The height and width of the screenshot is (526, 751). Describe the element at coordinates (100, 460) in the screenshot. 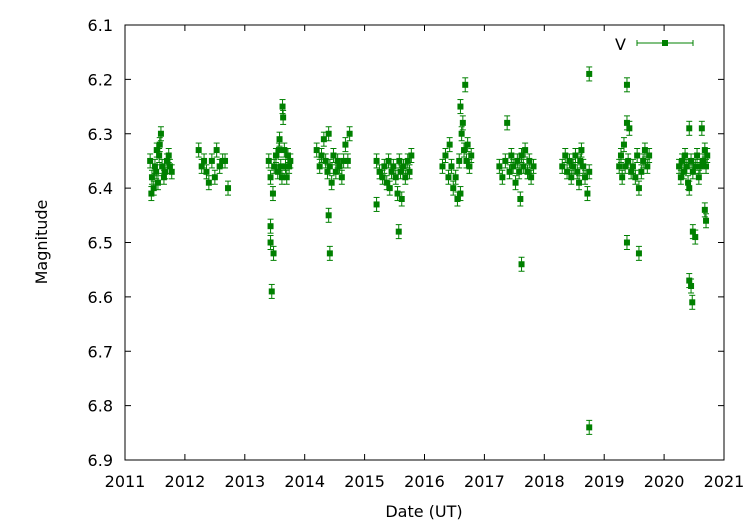

I see `y-tick-label: 6.9` at that location.